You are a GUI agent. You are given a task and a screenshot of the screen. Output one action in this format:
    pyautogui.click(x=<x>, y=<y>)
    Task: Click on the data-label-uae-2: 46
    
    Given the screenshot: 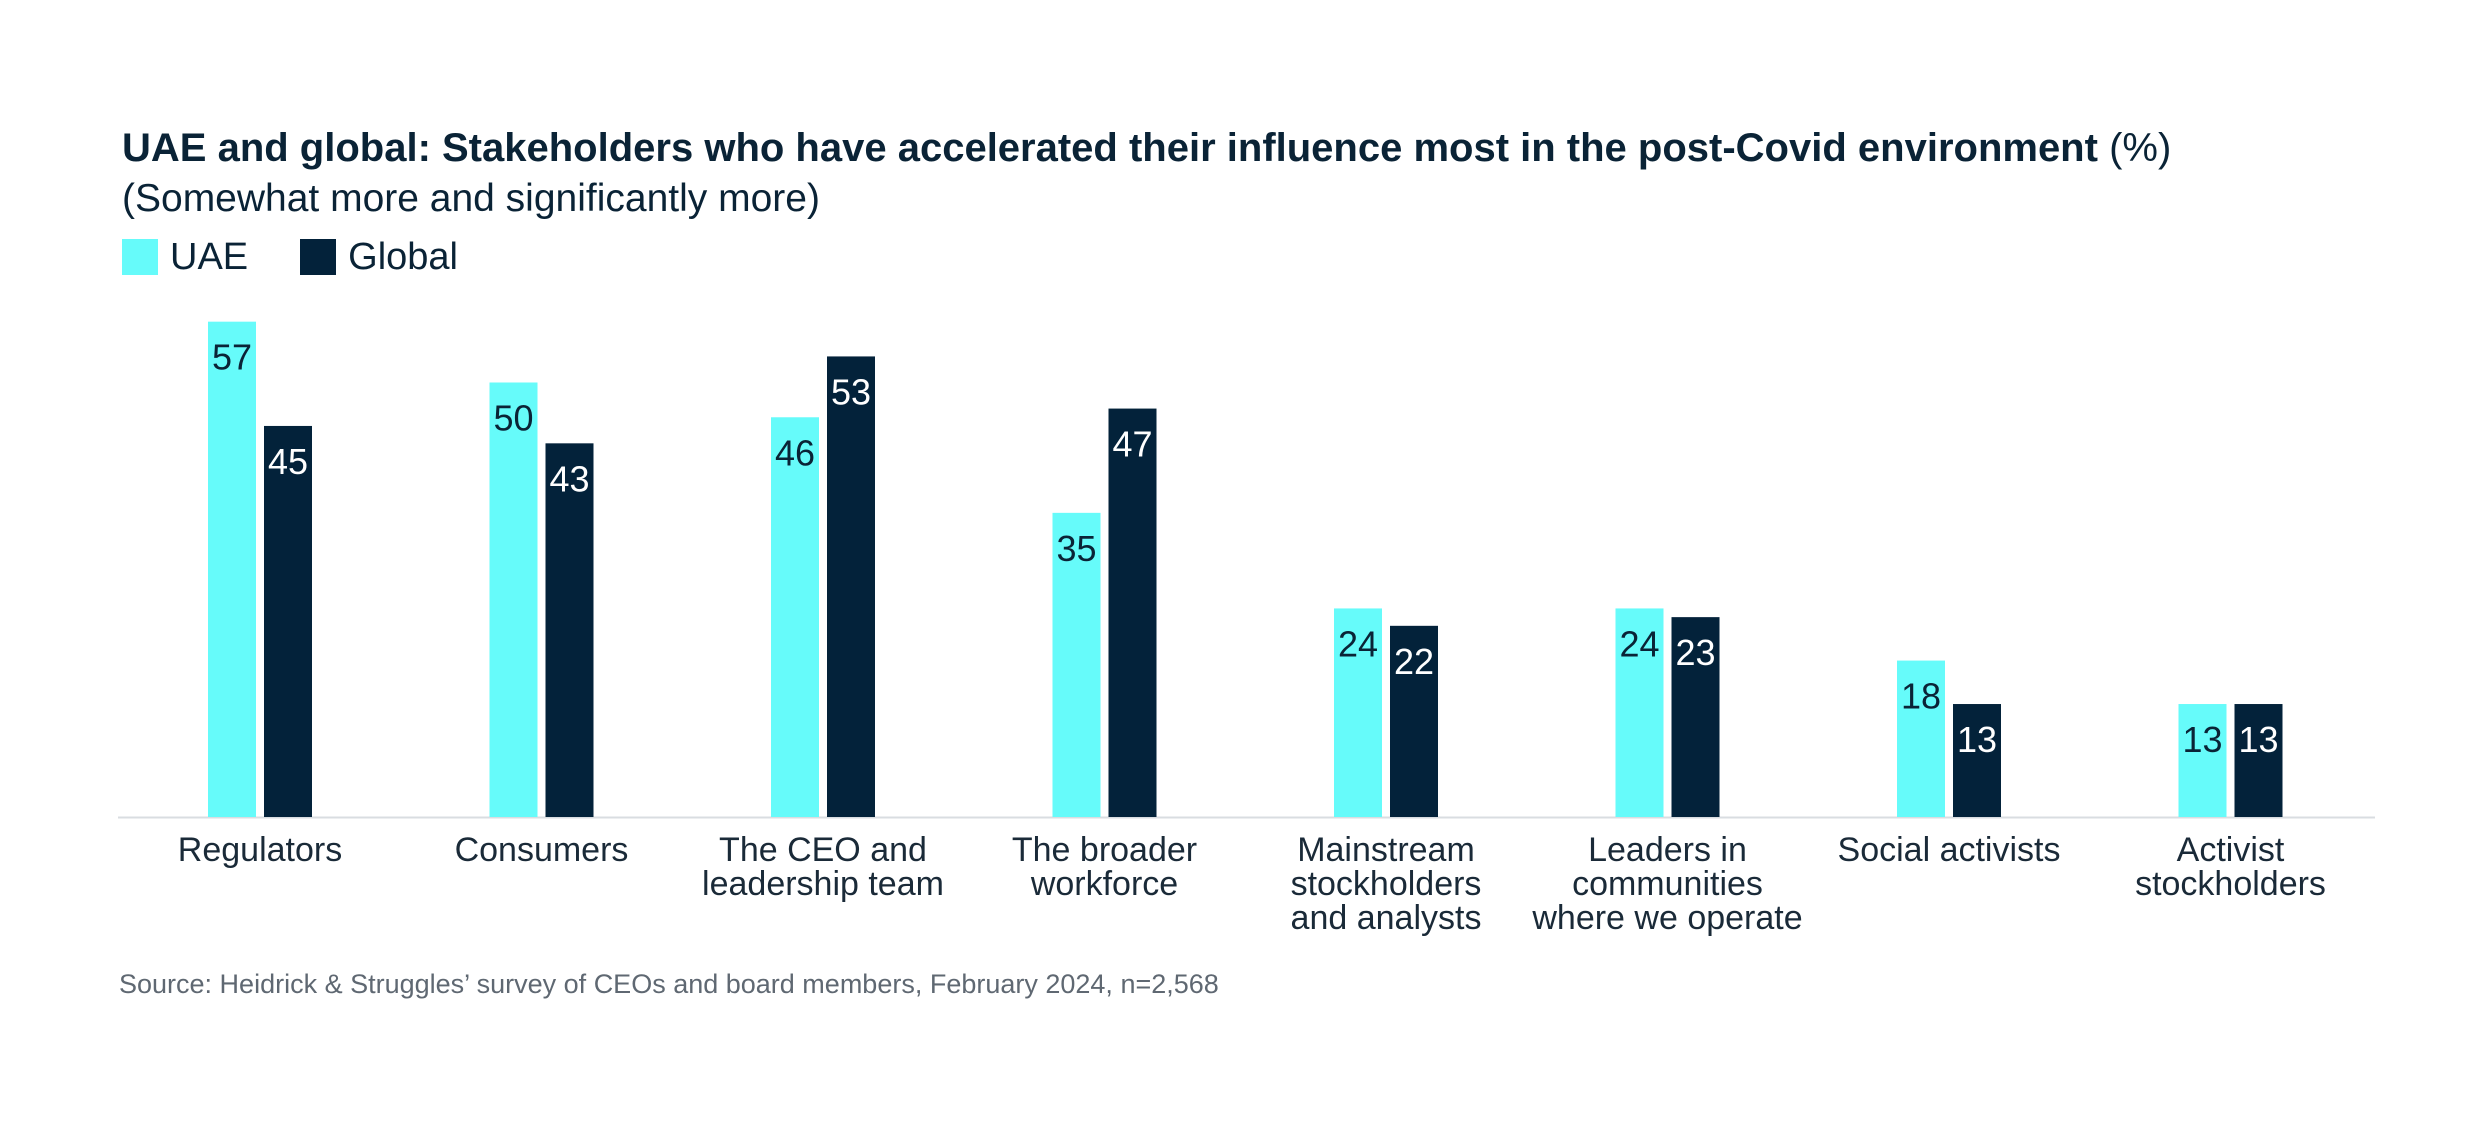 What is the action you would take?
    pyautogui.click(x=795, y=452)
    